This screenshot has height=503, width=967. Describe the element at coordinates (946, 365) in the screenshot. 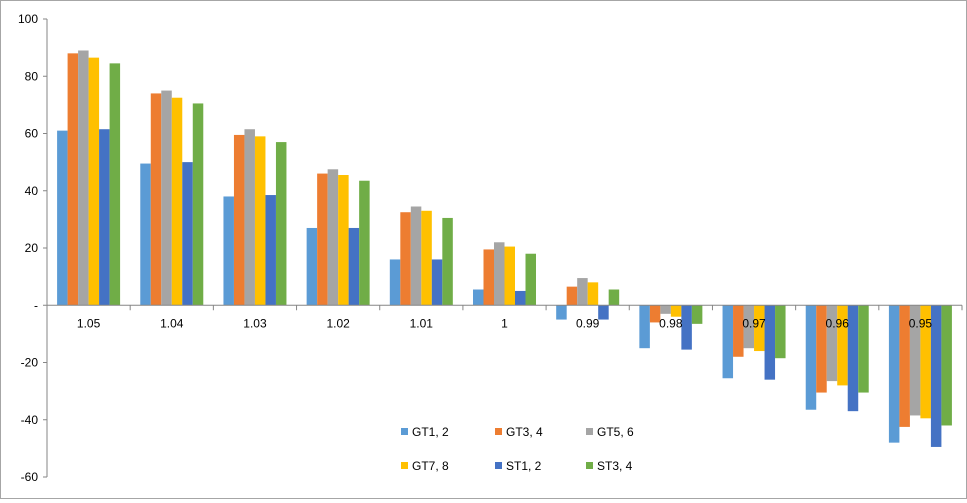

I see `bar-st3-4-0.95` at that location.